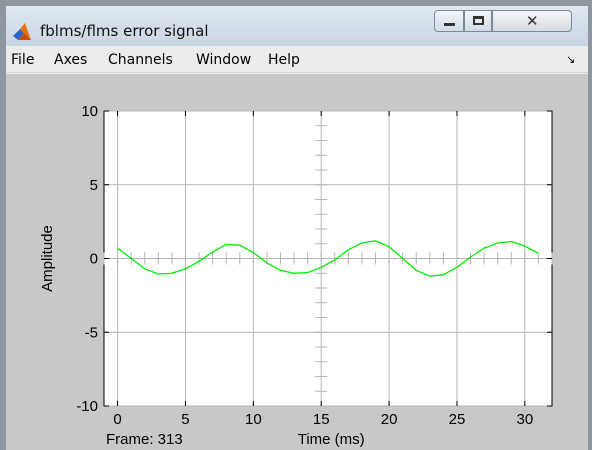  I want to click on frame-counter: Frame: 313, so click(144, 439).